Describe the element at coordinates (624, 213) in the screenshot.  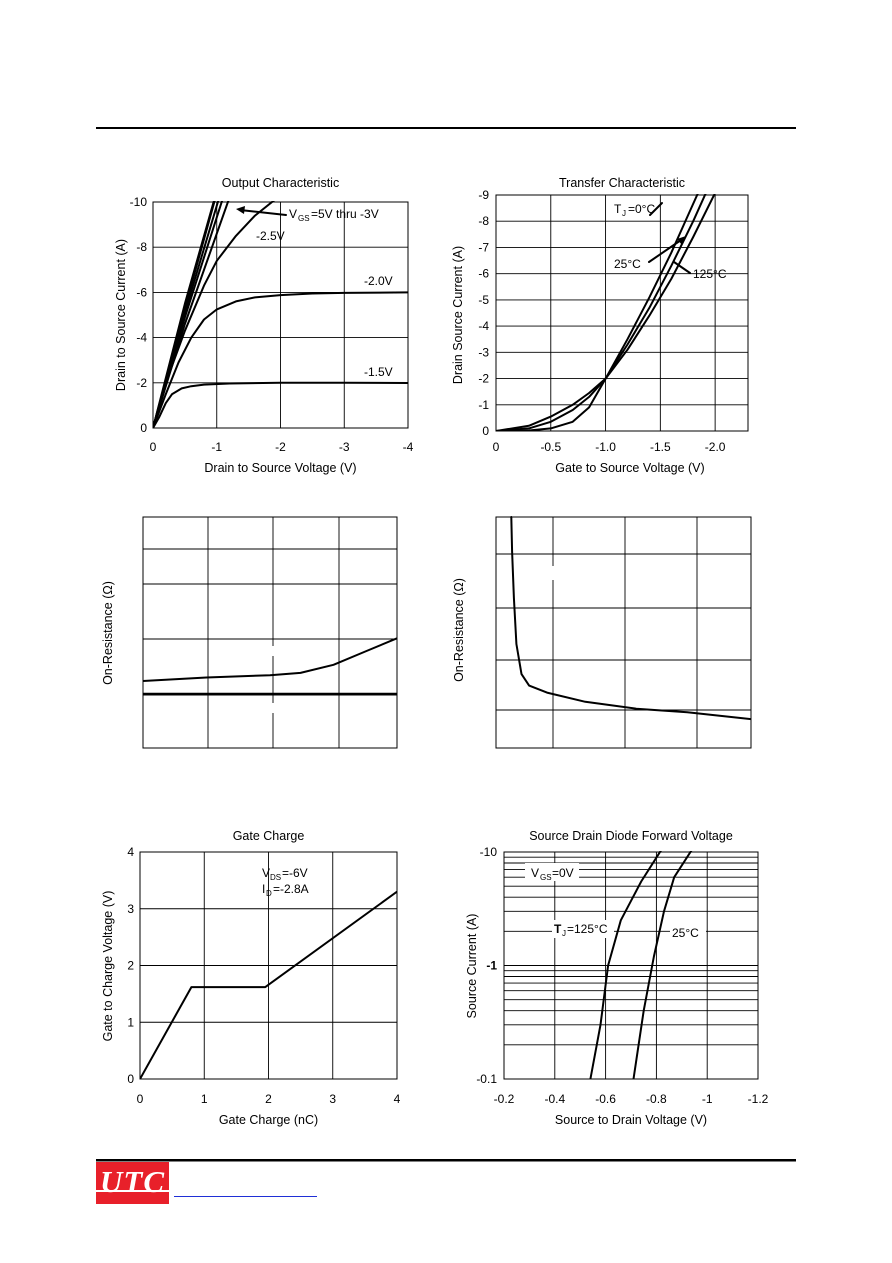
I see `chart2-tj-subscript: J` at that location.